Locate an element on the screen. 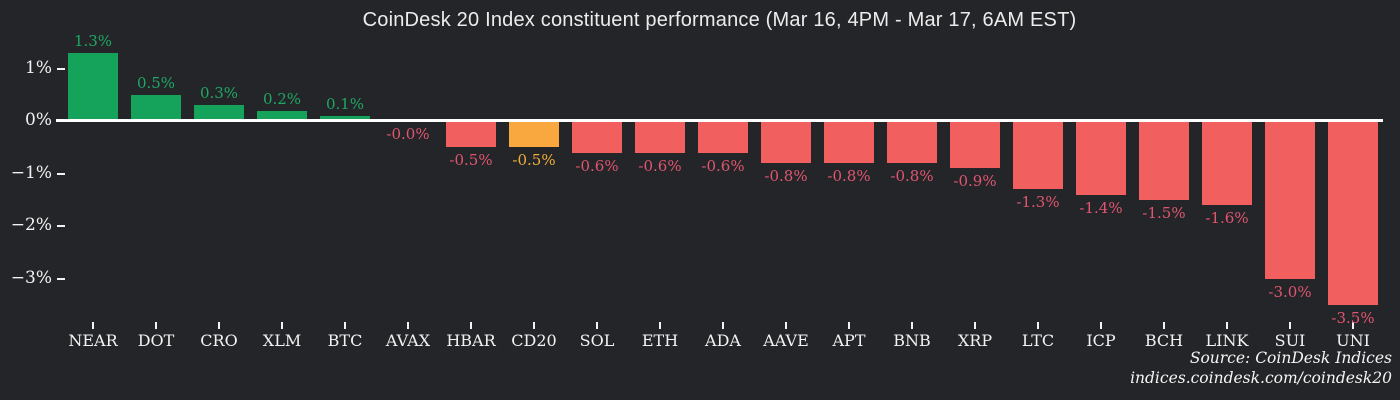 The image size is (1400, 400). x-axis-label-hbar: HBAR is located at coordinates (471, 340).